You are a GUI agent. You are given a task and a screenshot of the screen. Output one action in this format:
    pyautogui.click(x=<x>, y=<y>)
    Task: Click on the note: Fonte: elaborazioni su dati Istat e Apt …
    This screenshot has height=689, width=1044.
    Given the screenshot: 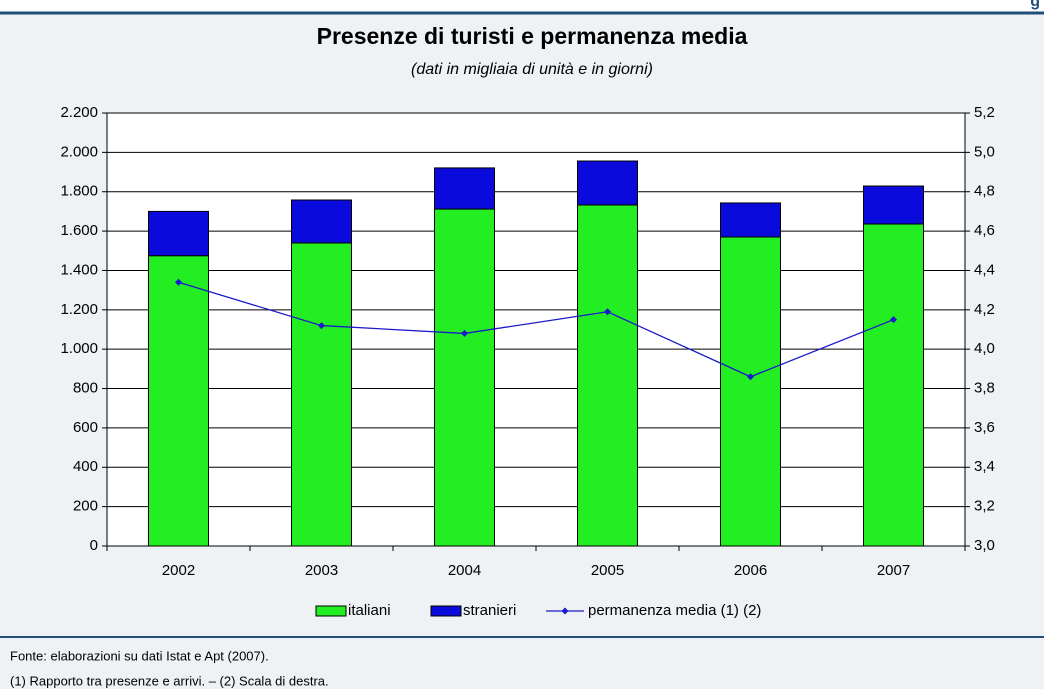 What is the action you would take?
    pyautogui.click(x=139, y=655)
    